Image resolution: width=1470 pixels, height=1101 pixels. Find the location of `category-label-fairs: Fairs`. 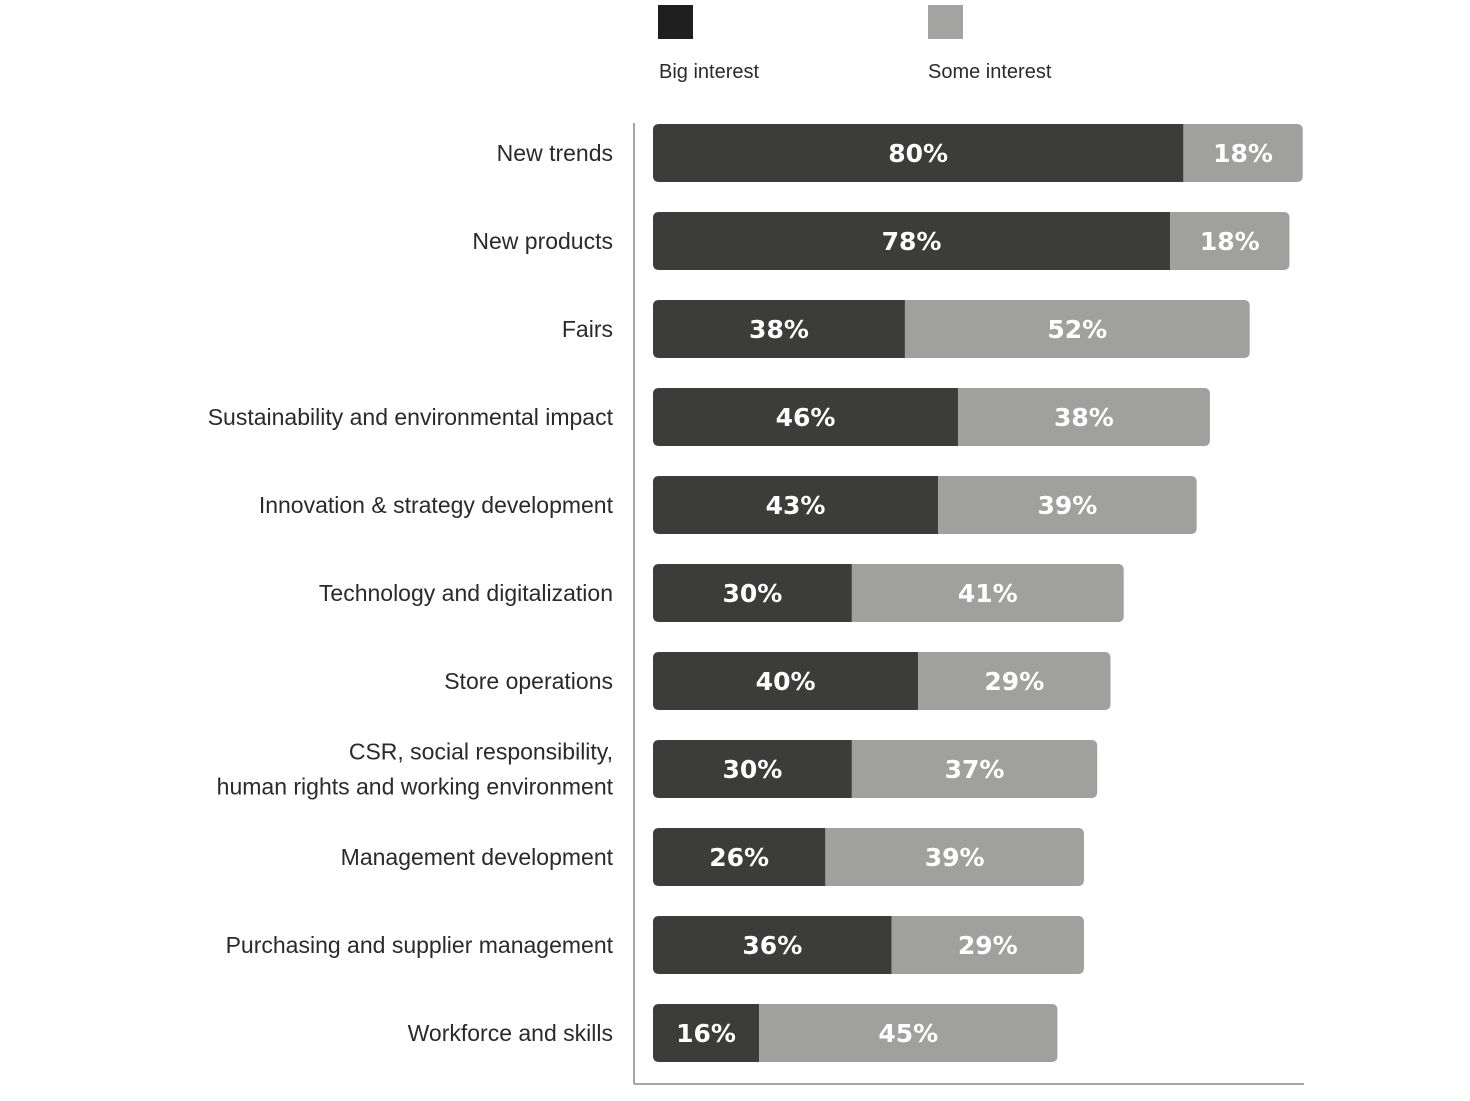

category-label-fairs: Fairs is located at coordinates (587, 329).